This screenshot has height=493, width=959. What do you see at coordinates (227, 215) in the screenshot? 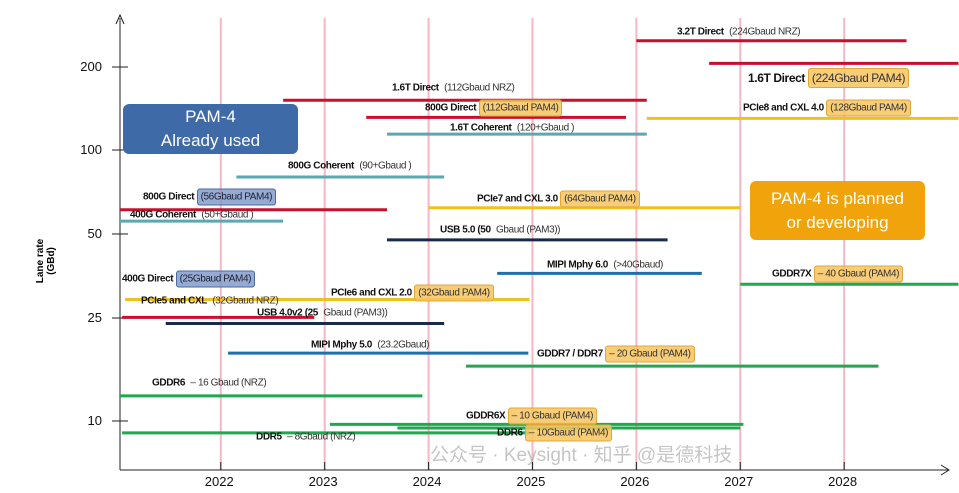
I see `label-detail: (50+Gbaud )` at bounding box center [227, 215].